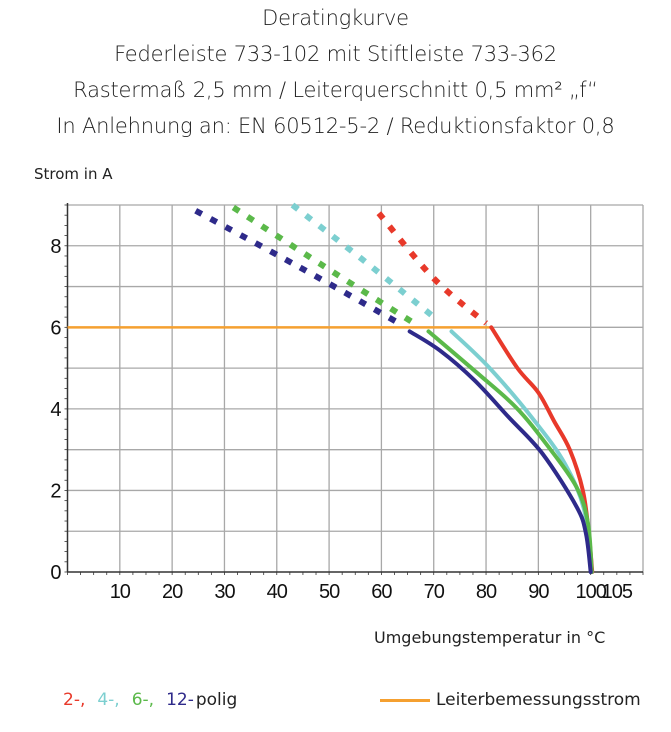 This screenshot has width=671, height=732. Describe the element at coordinates (277, 592) in the screenshot. I see `x-tick-label: 40` at that location.